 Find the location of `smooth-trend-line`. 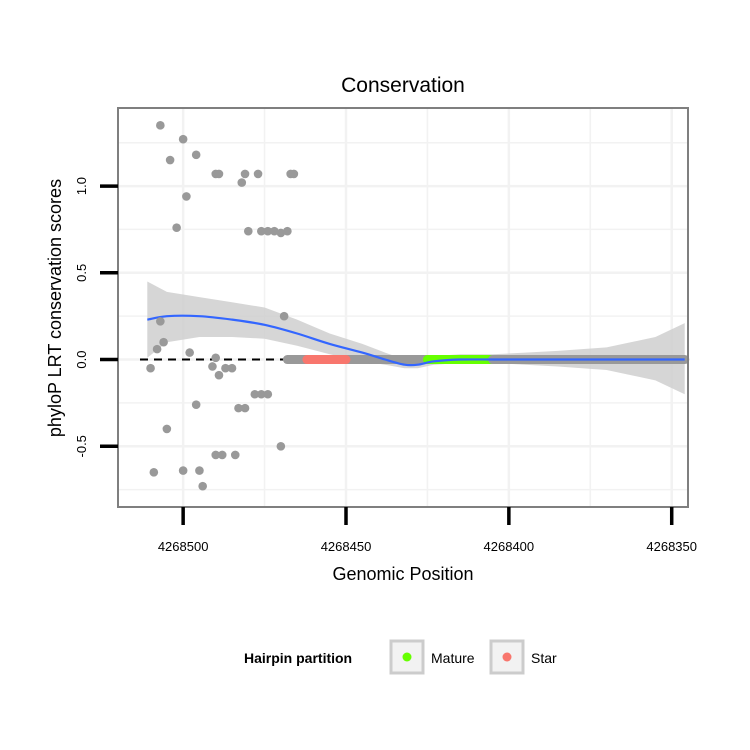

smooth-trend-line is located at coordinates (416, 340).